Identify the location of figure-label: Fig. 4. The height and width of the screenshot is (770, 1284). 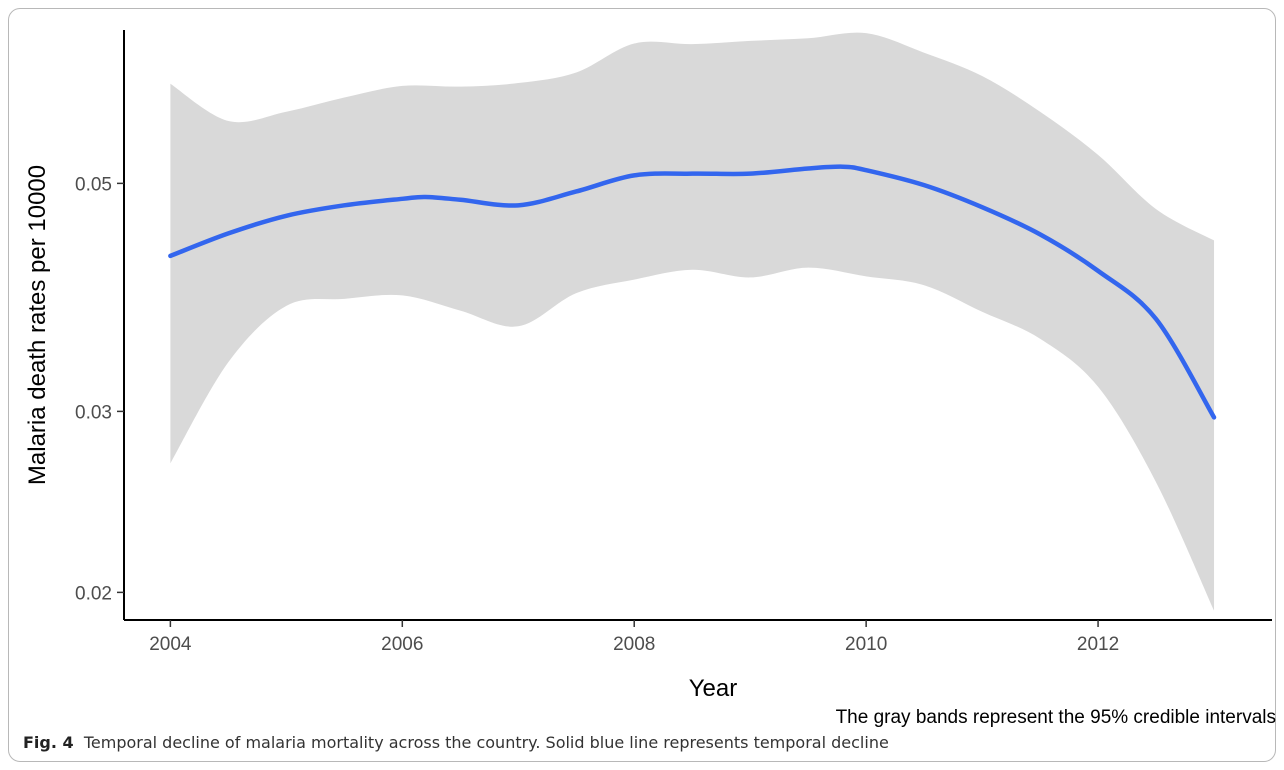
(48, 742).